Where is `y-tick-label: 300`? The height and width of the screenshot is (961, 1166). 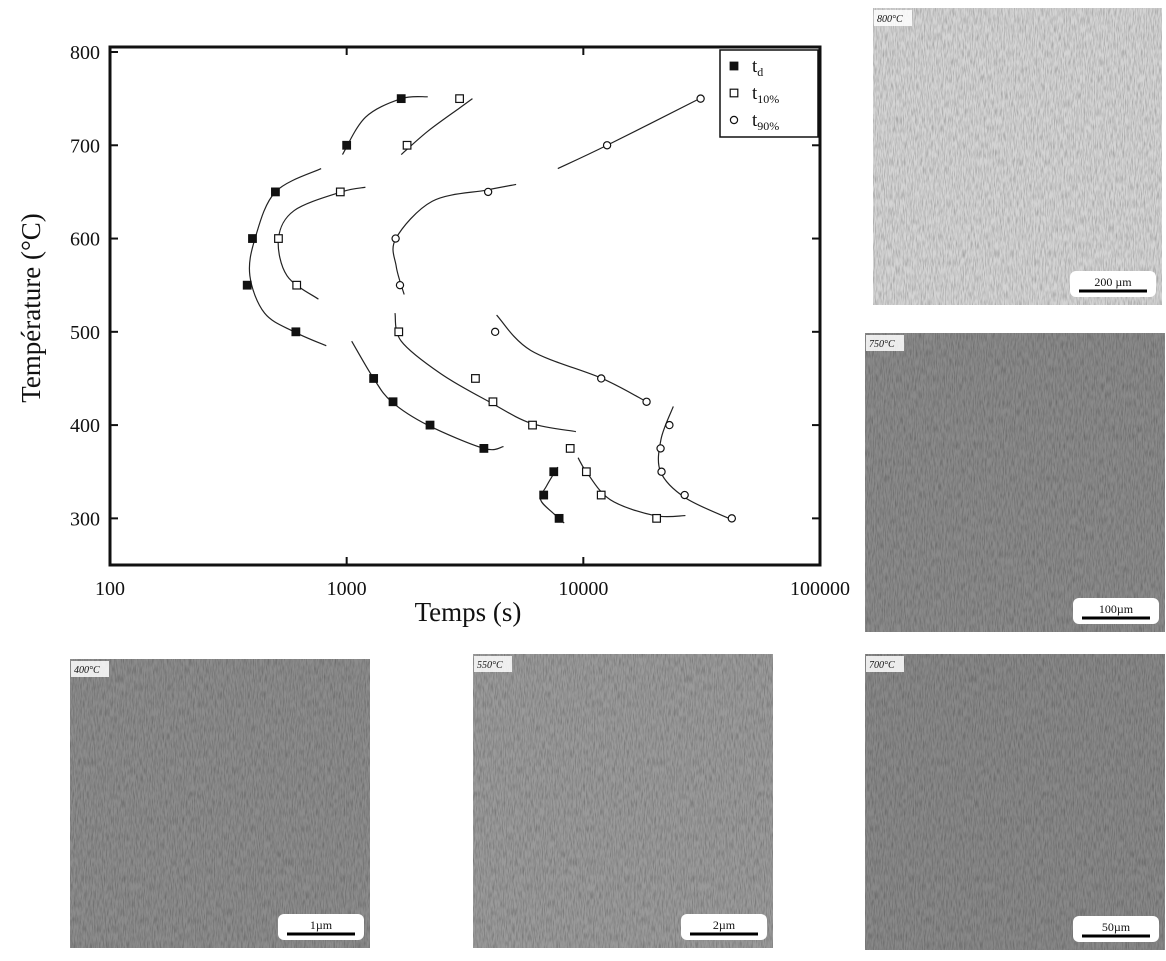
y-tick-label: 300 is located at coordinates (85, 519).